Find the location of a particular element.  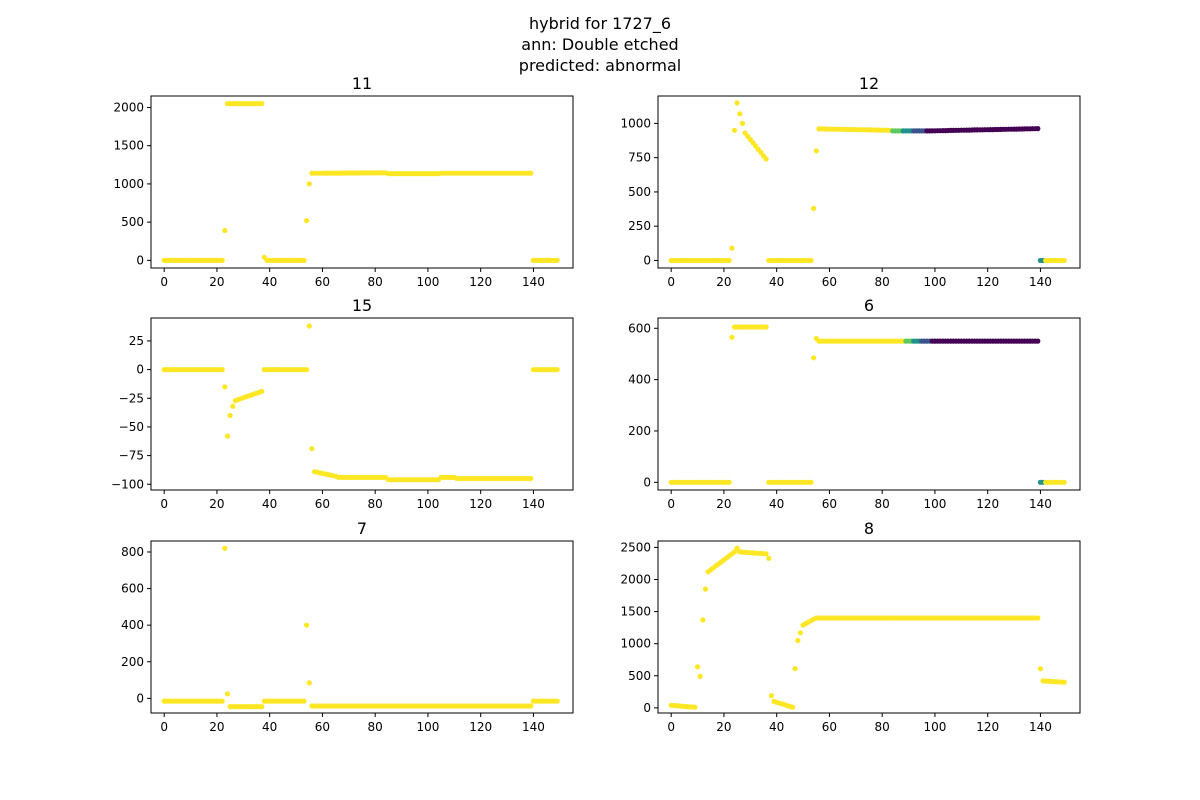

subplot-title: 15 is located at coordinates (362, 305).